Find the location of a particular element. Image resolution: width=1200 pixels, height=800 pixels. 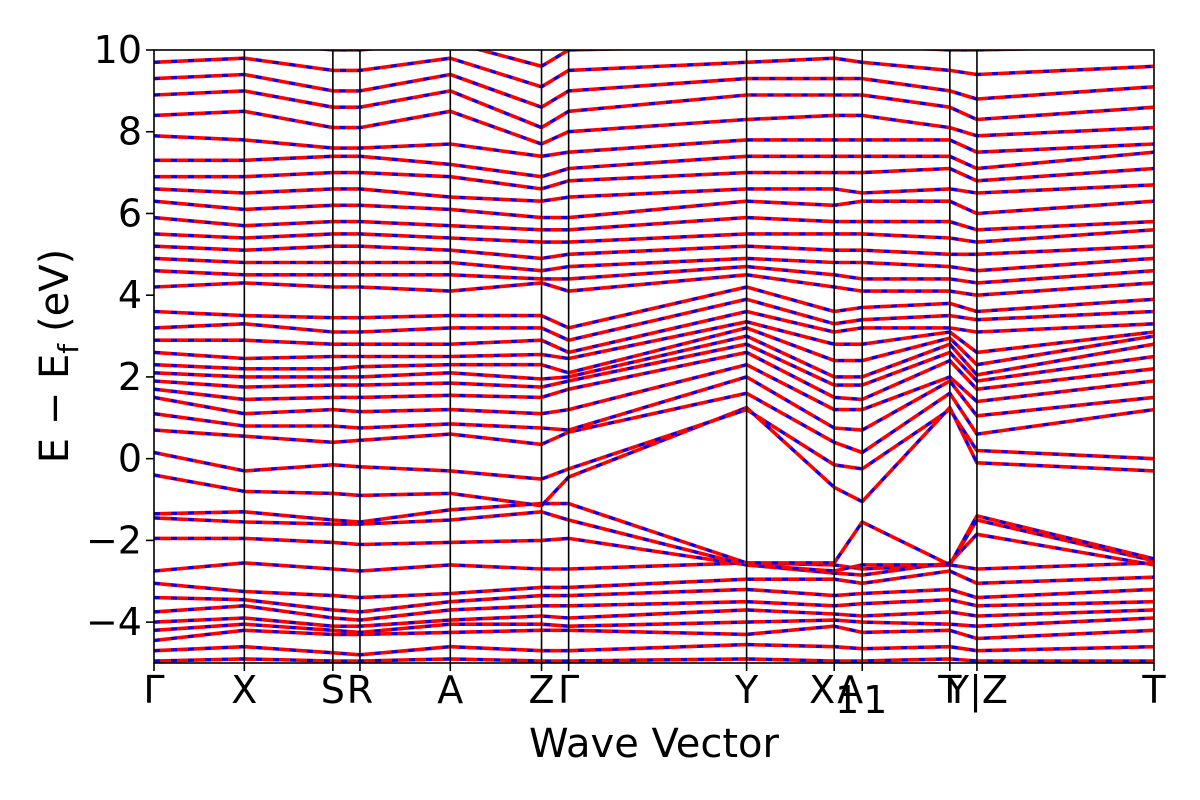

y-tick-label: 8 is located at coordinates (130, 132).